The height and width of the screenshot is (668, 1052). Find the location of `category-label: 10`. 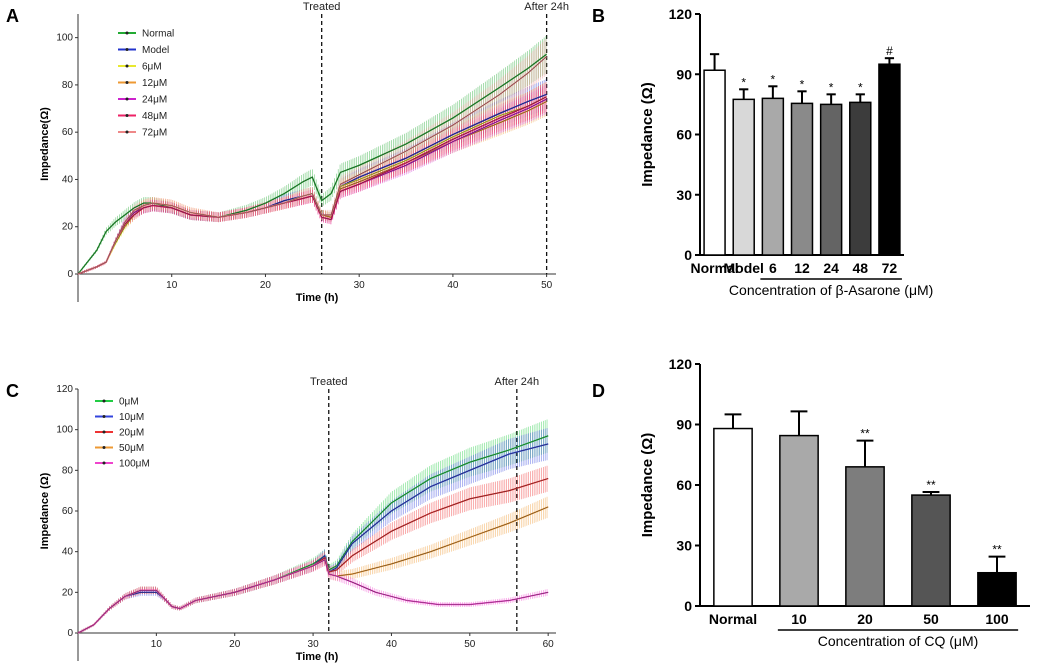

category-label: 10 is located at coordinates (799, 619).